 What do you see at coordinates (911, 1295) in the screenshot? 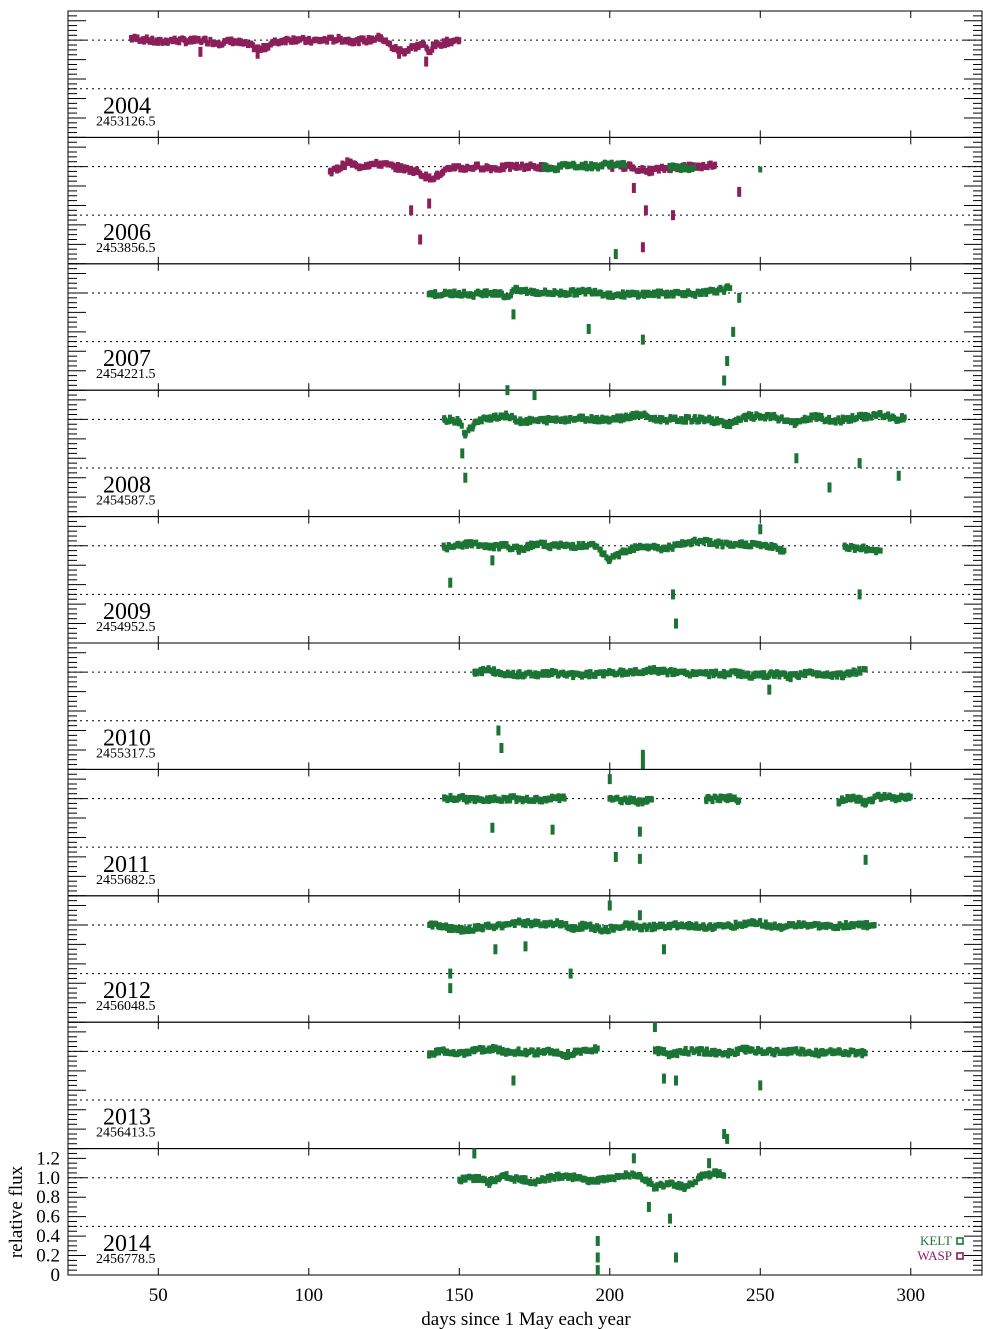
I see `x-tick-label: 300` at bounding box center [911, 1295].